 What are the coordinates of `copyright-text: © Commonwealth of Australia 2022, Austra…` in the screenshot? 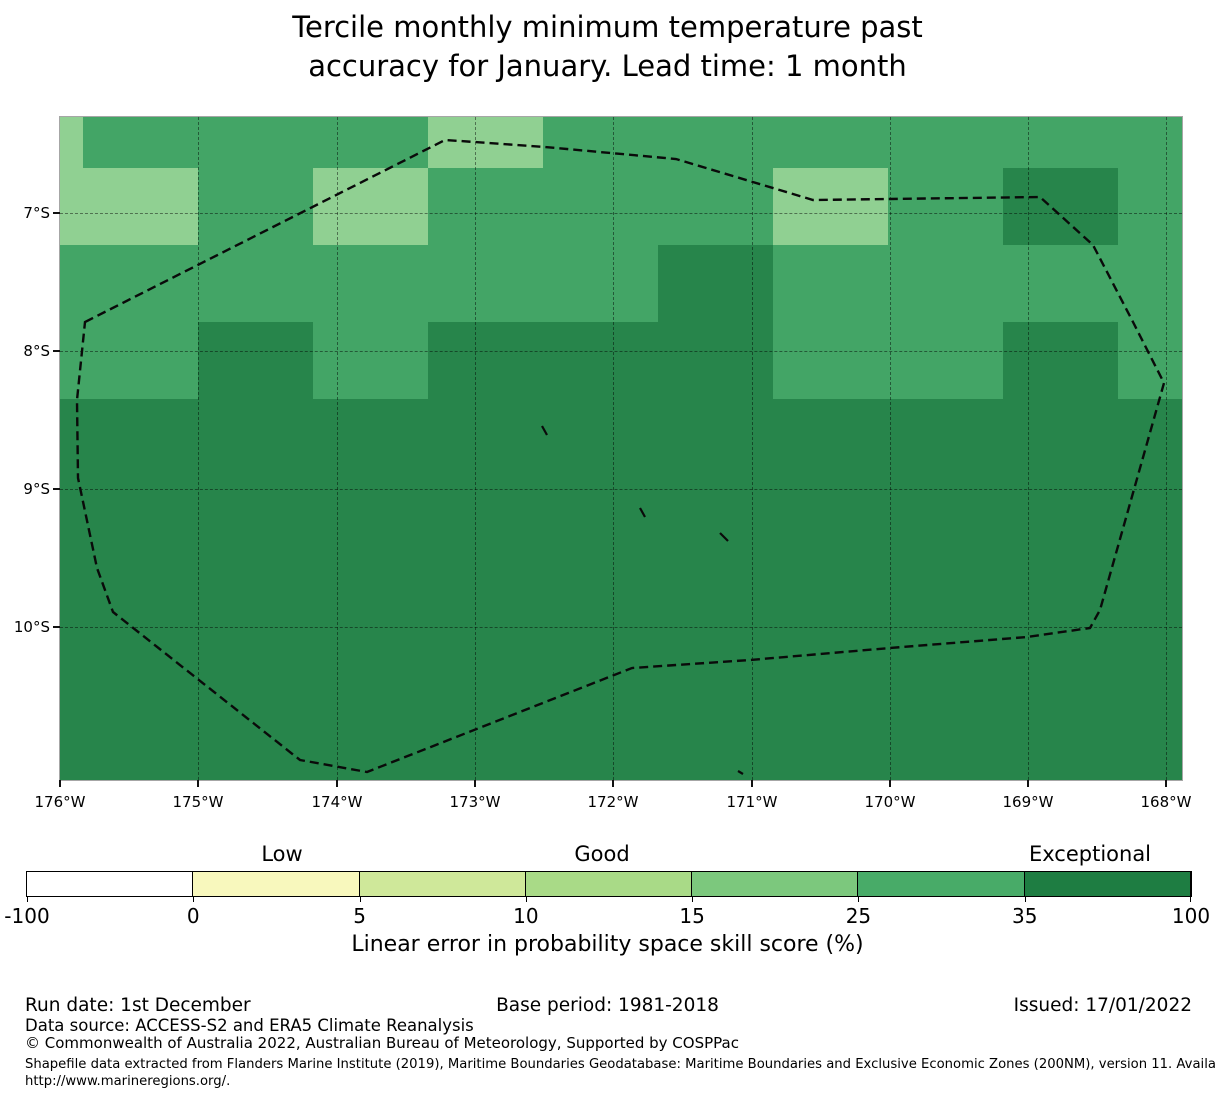 It's located at (382, 1043).